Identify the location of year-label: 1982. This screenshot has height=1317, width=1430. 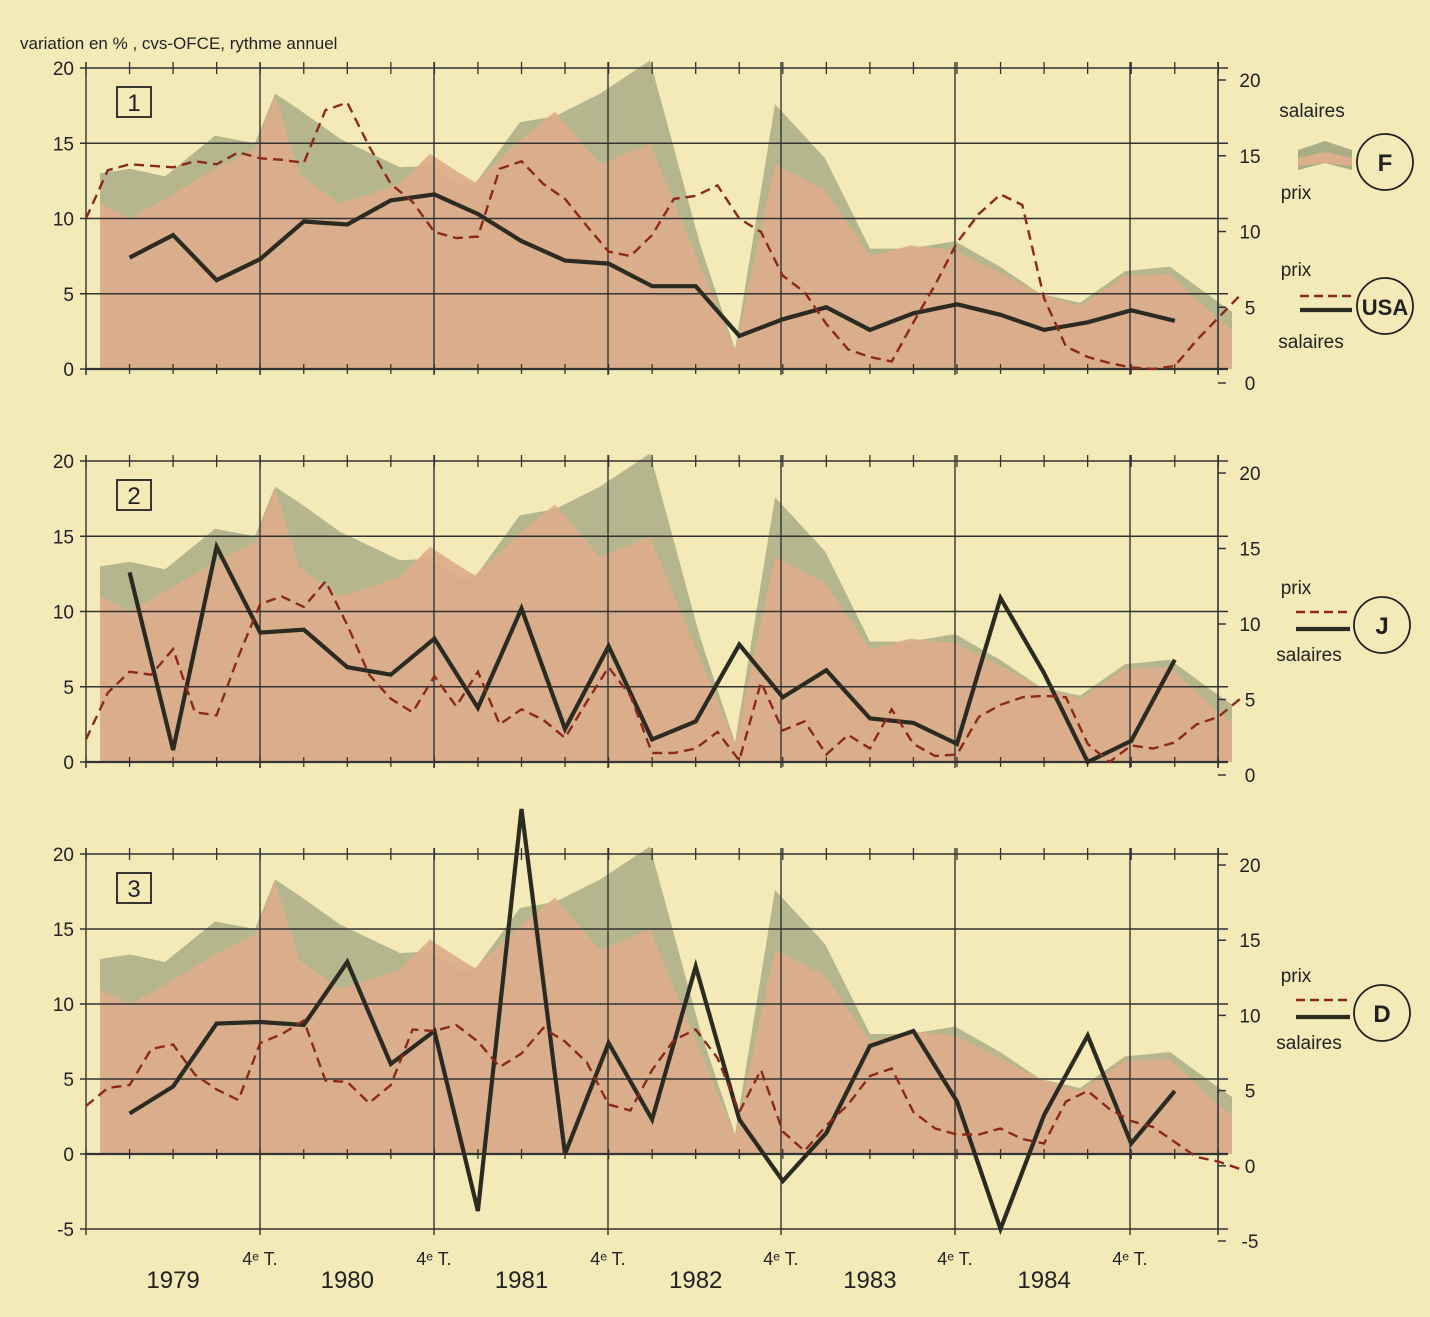
(695, 1280).